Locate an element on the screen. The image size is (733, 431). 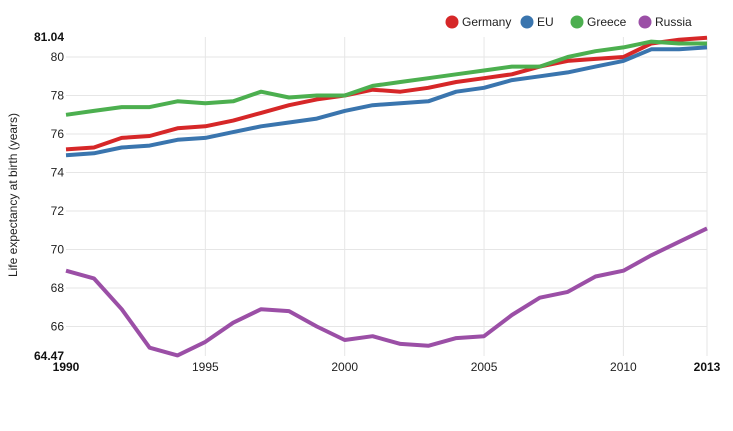
x-tick-label: 2010 is located at coordinates (623, 367).